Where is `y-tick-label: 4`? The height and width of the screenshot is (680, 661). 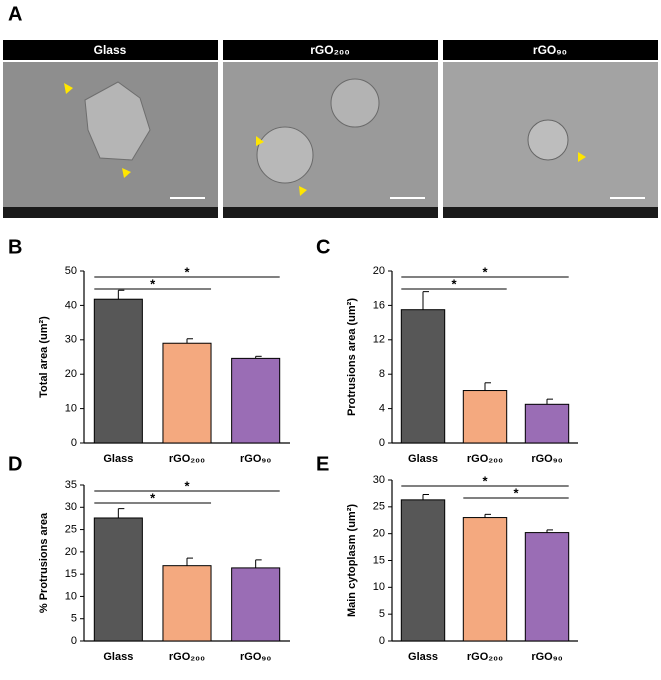
y-tick-label: 4 is located at coordinates (382, 409).